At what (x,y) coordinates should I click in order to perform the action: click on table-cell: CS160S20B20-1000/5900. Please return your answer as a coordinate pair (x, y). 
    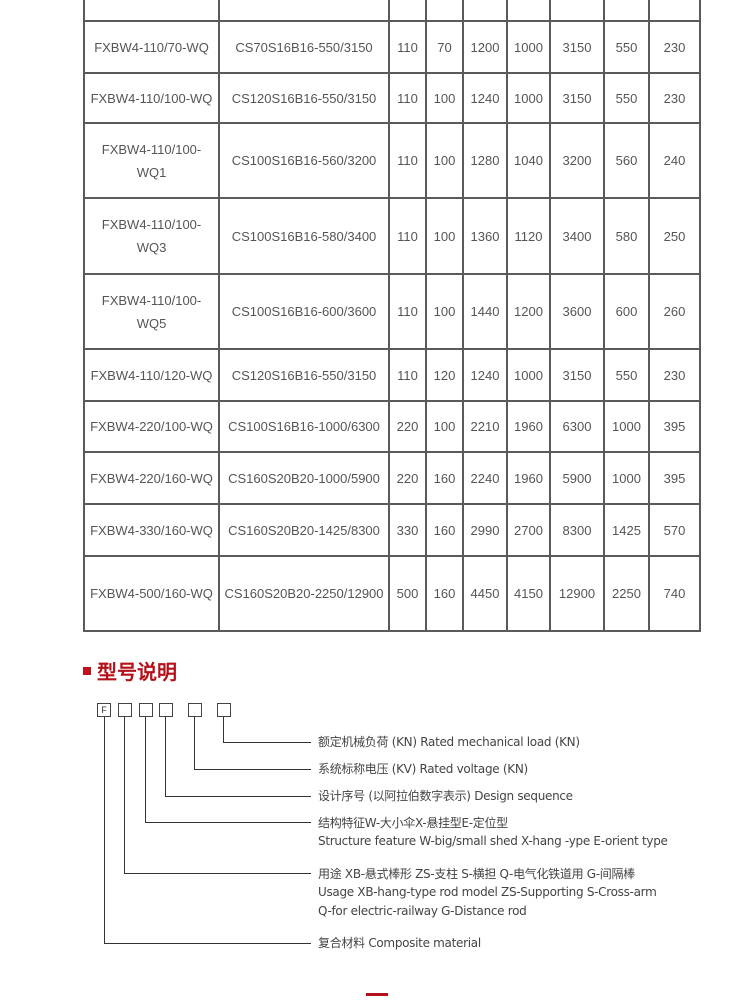
    Looking at the image, I should click on (304, 478).